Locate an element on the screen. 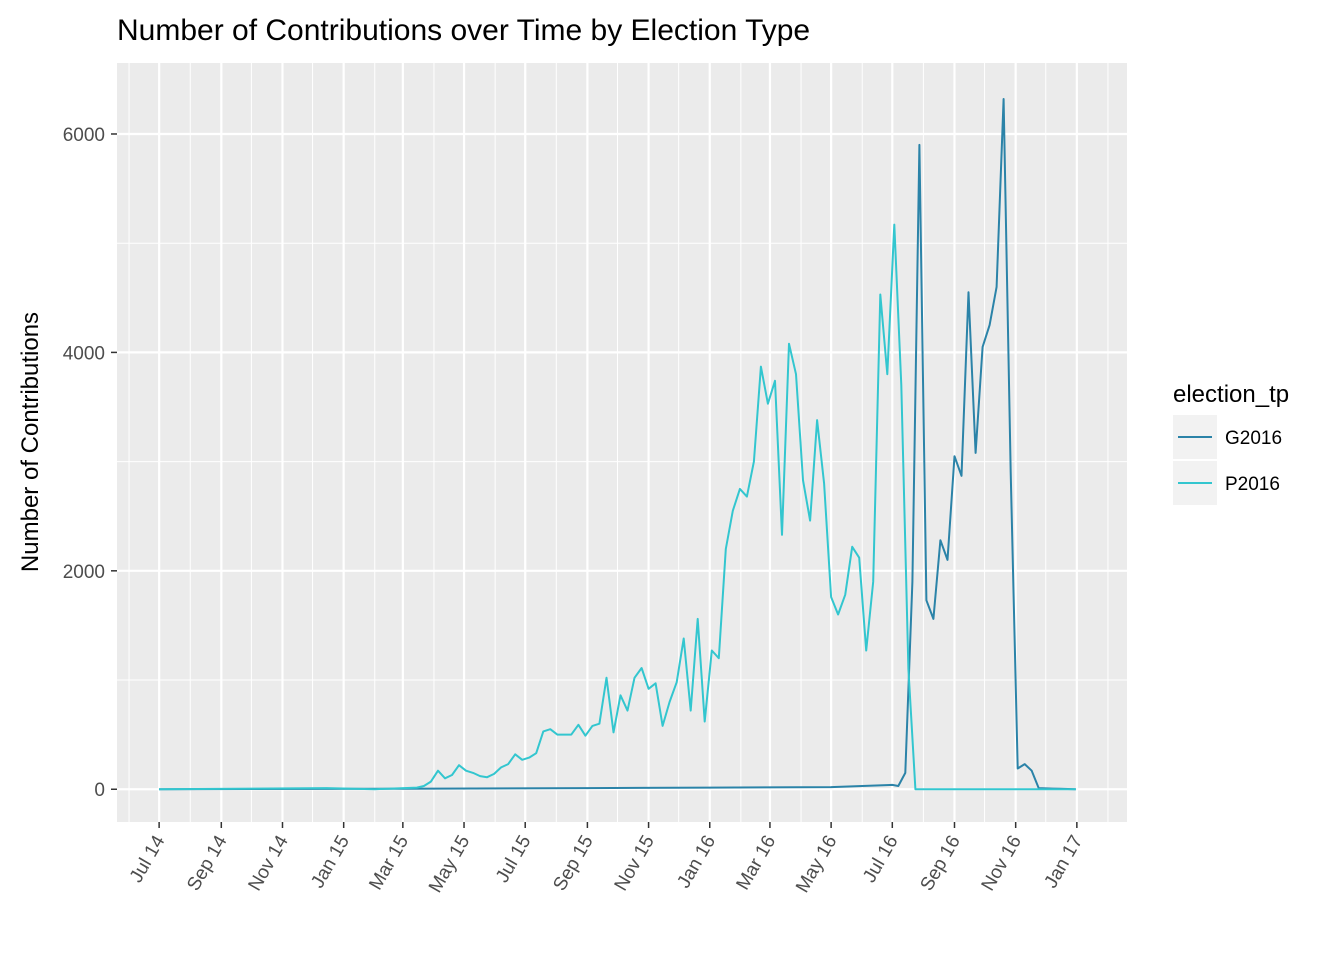  legend-label-g2016: G2016 is located at coordinates (1253, 438).